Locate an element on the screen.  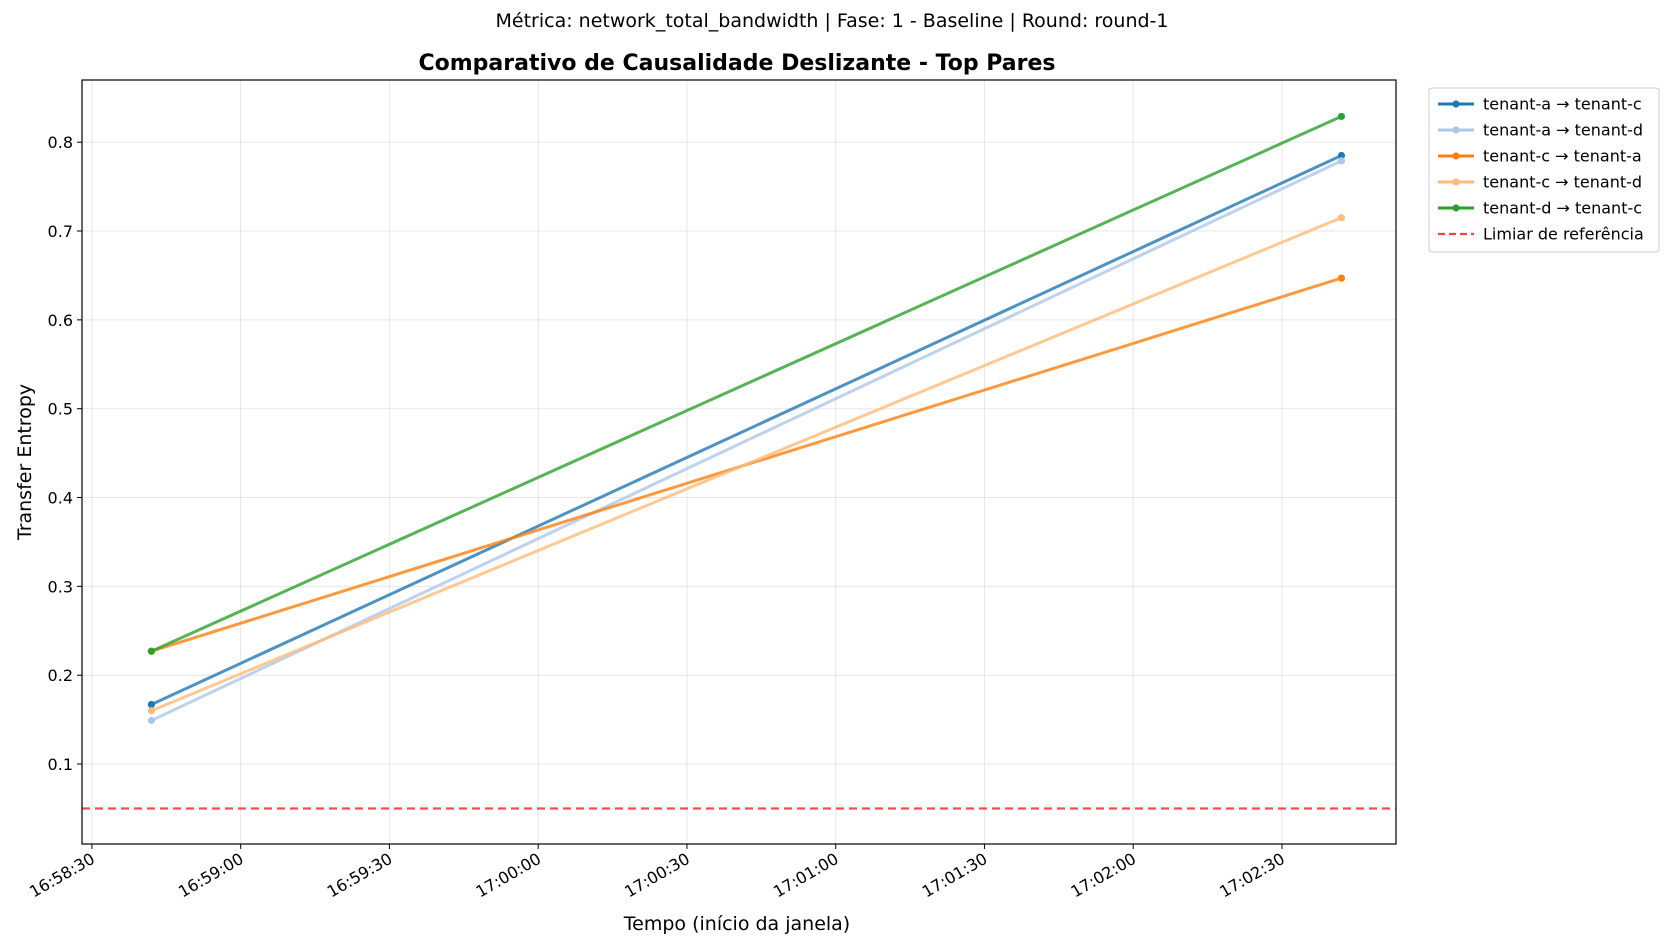
y-tick-label: 0.6 is located at coordinates (60, 320).